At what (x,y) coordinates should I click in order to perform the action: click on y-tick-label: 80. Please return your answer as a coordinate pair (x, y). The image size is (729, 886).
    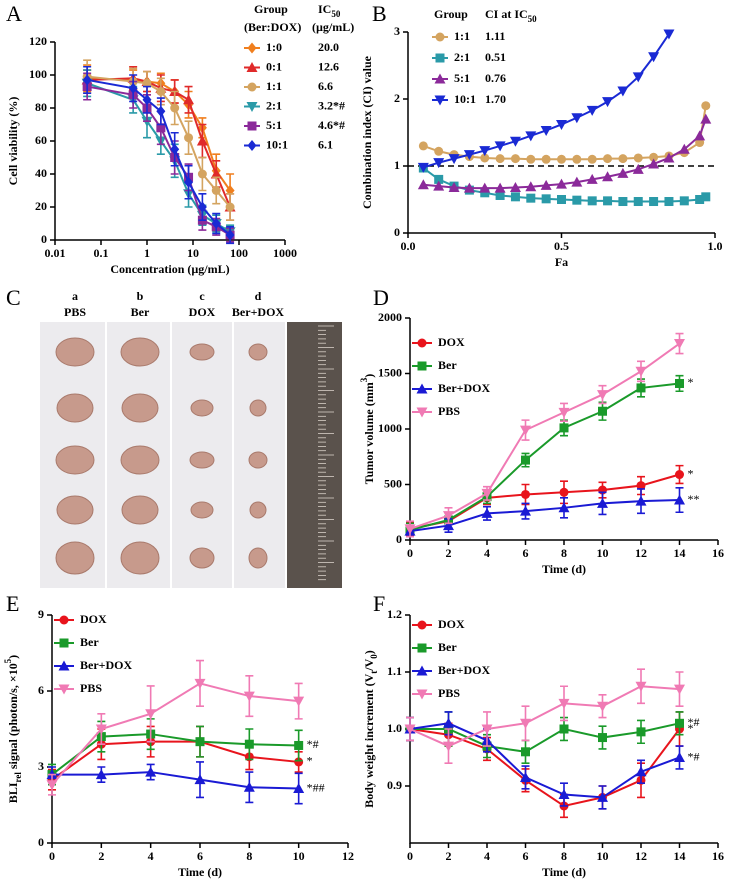
    Looking at the image, I should click on (41, 107).